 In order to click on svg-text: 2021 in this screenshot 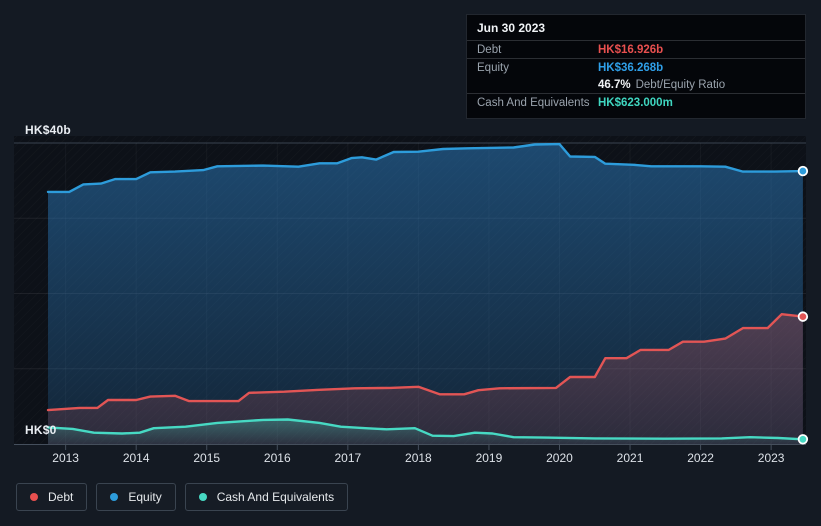, I will do `click(630, 458)`.